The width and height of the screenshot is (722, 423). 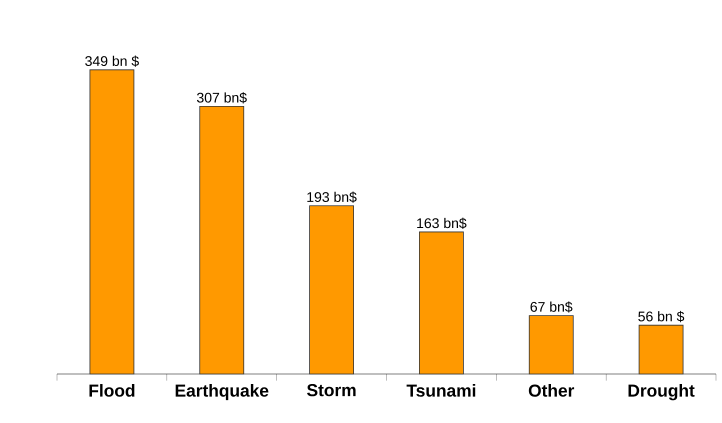 What do you see at coordinates (551, 390) in the screenshot?
I see `x-tick-label: Other` at bounding box center [551, 390].